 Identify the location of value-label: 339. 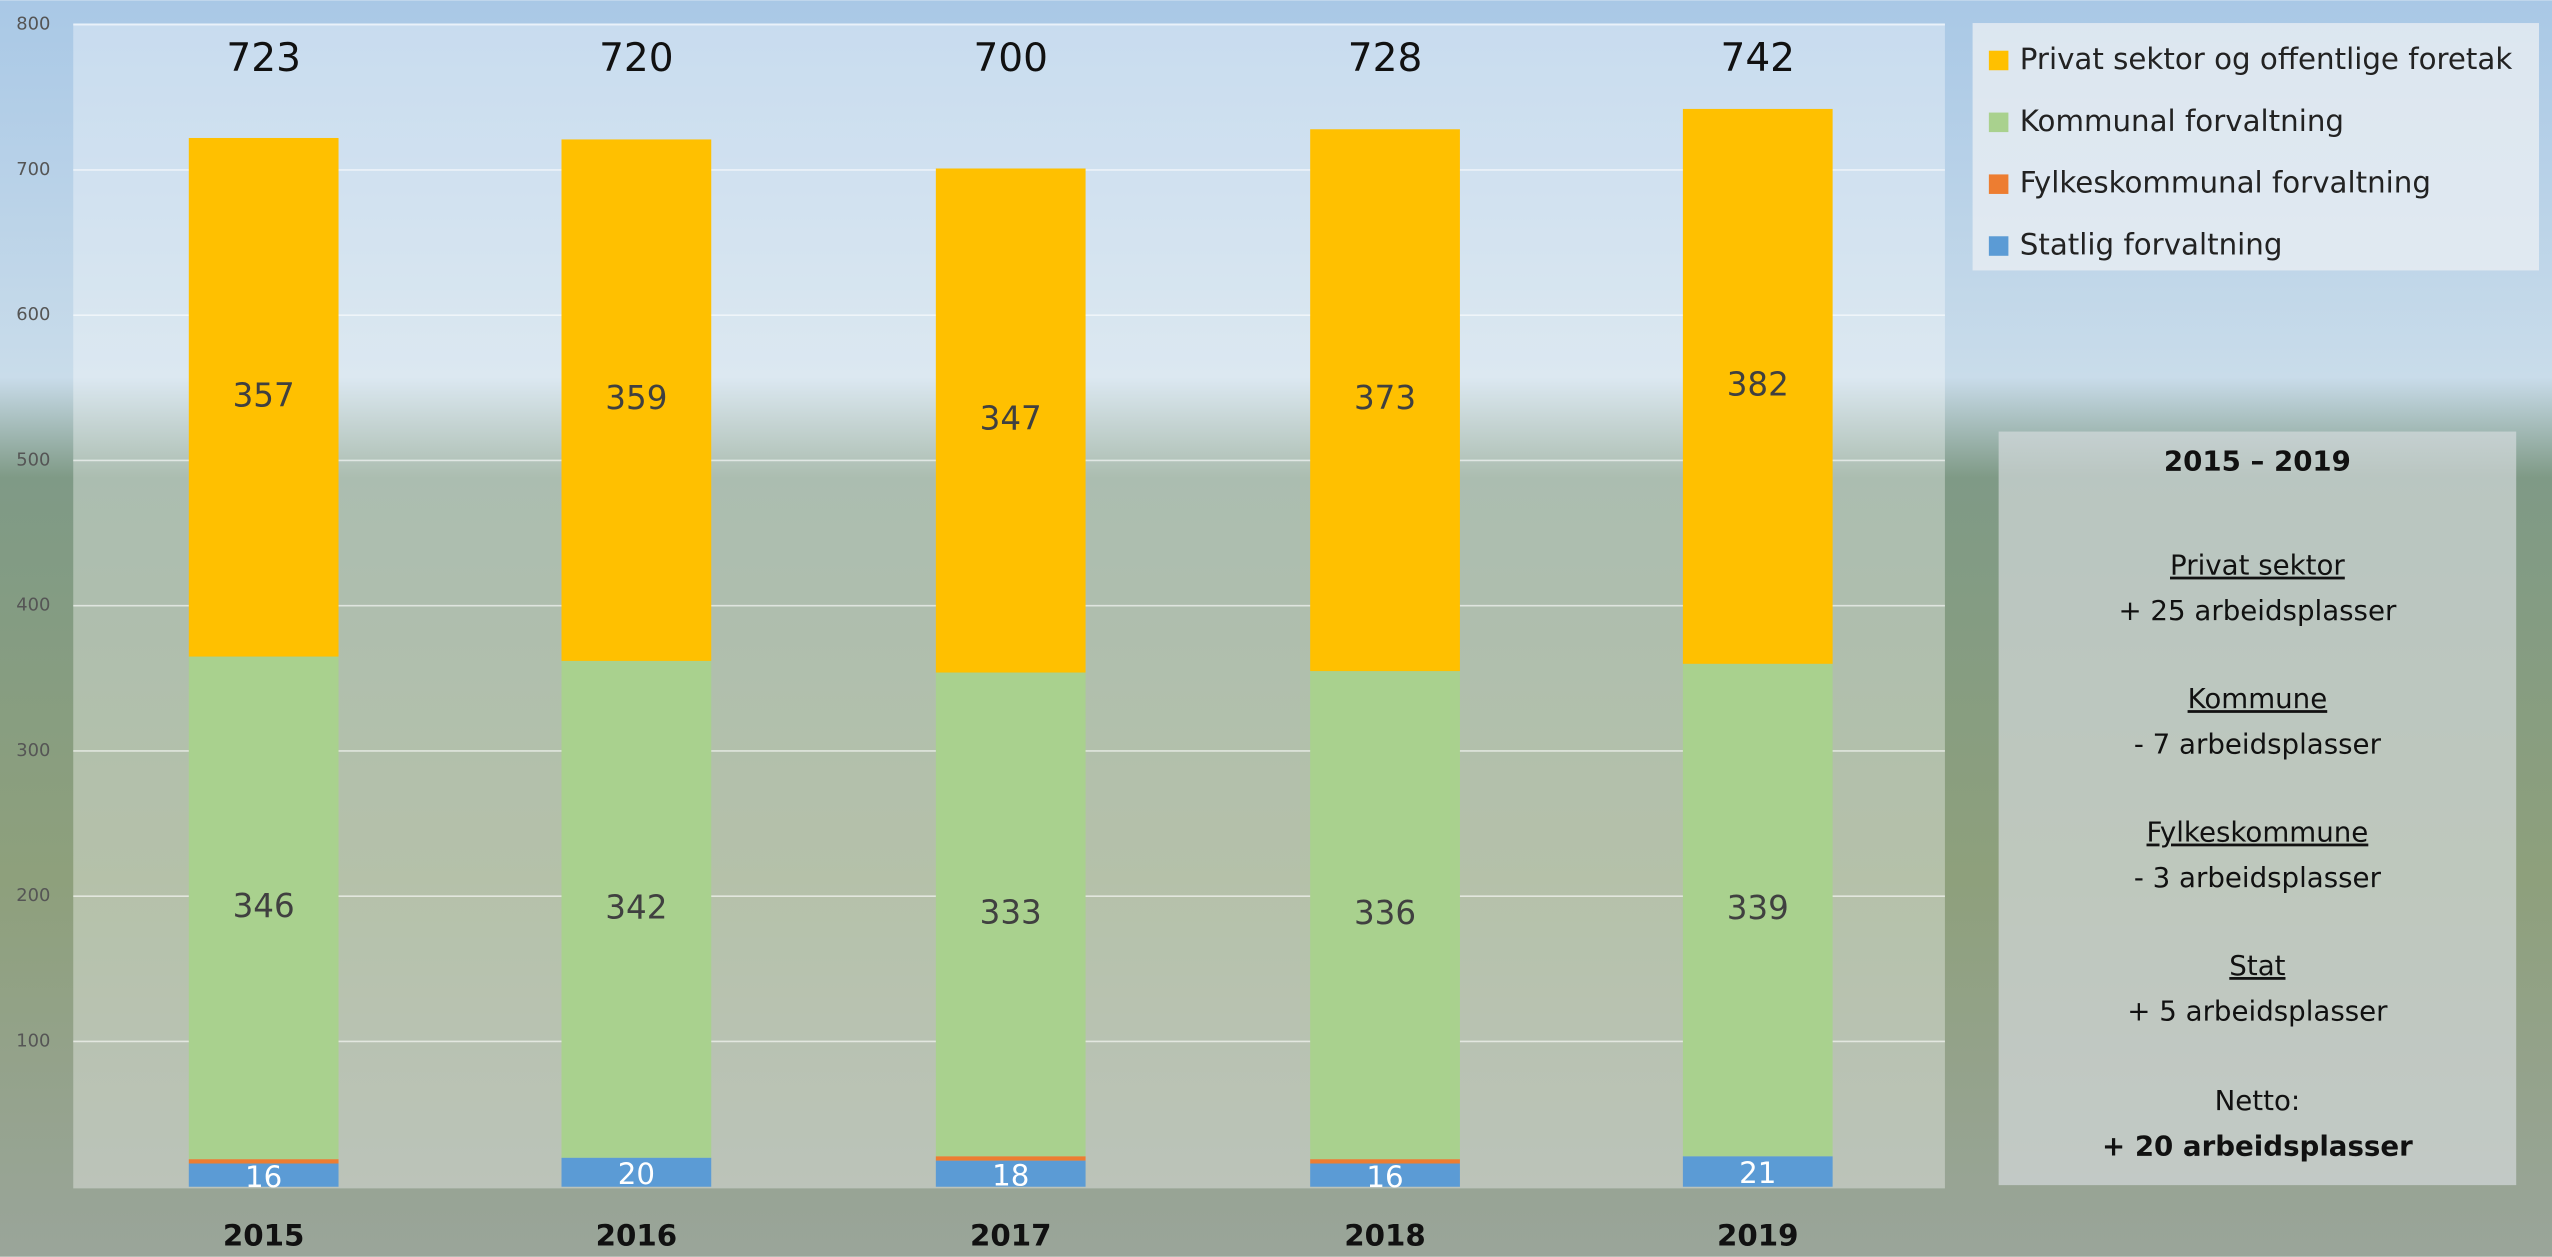
(1758, 908).